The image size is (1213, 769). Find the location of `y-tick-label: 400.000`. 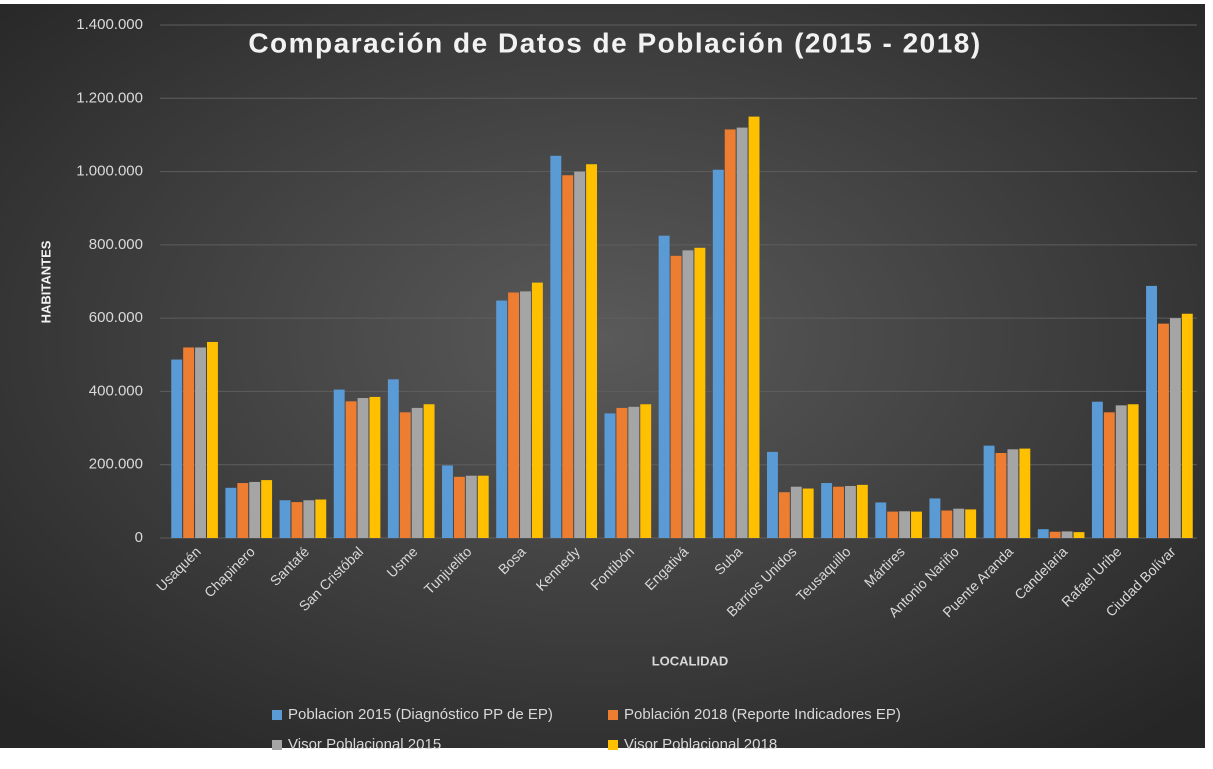

y-tick-label: 400.000 is located at coordinates (116, 390).